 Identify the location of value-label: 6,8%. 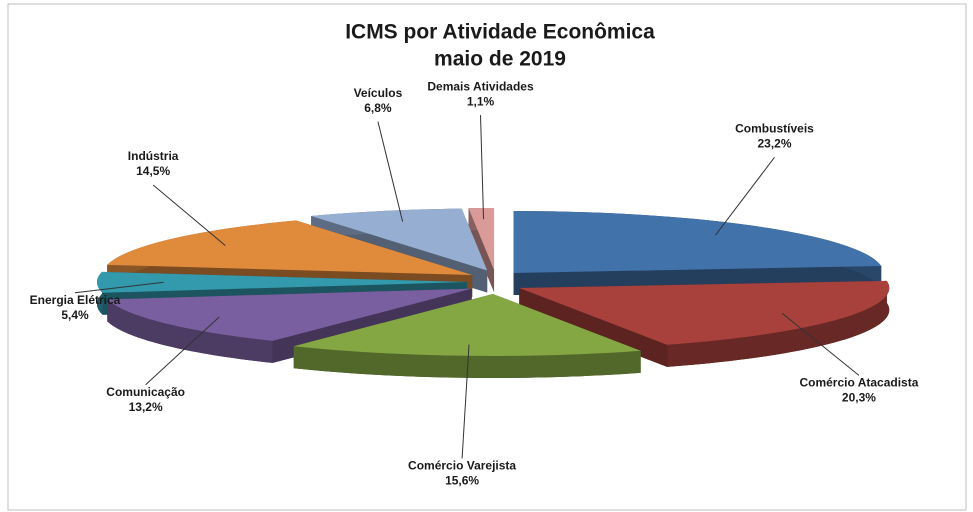
(378, 108).